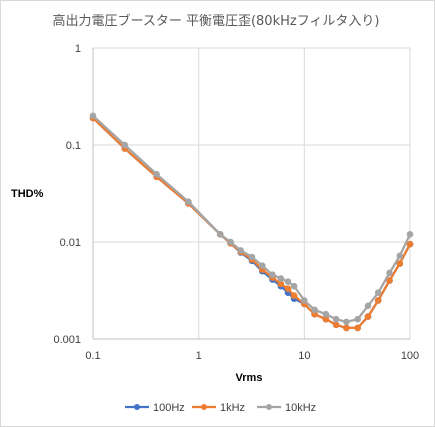 The image size is (435, 428). What do you see at coordinates (27, 194) in the screenshot?
I see `y-axis-label: THD%` at bounding box center [27, 194].